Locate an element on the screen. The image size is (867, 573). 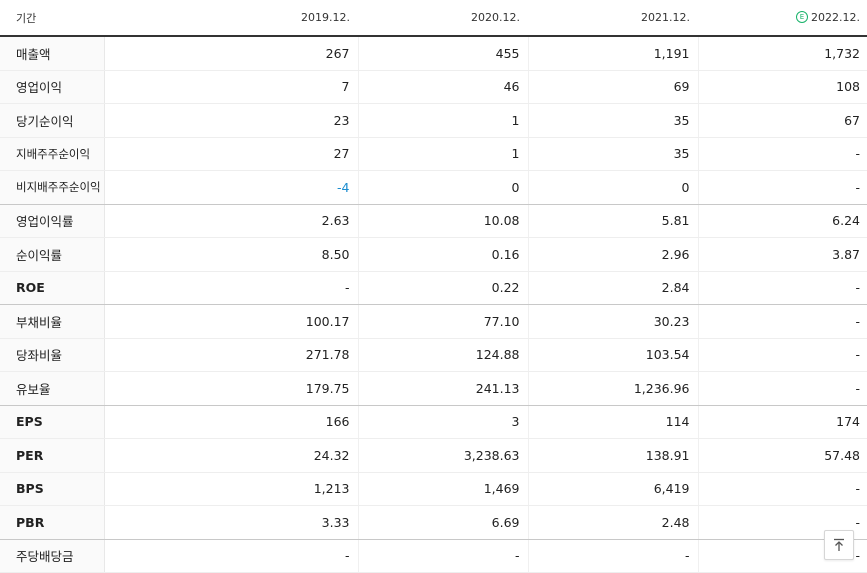
cell-value: 455 is located at coordinates (442, 53).